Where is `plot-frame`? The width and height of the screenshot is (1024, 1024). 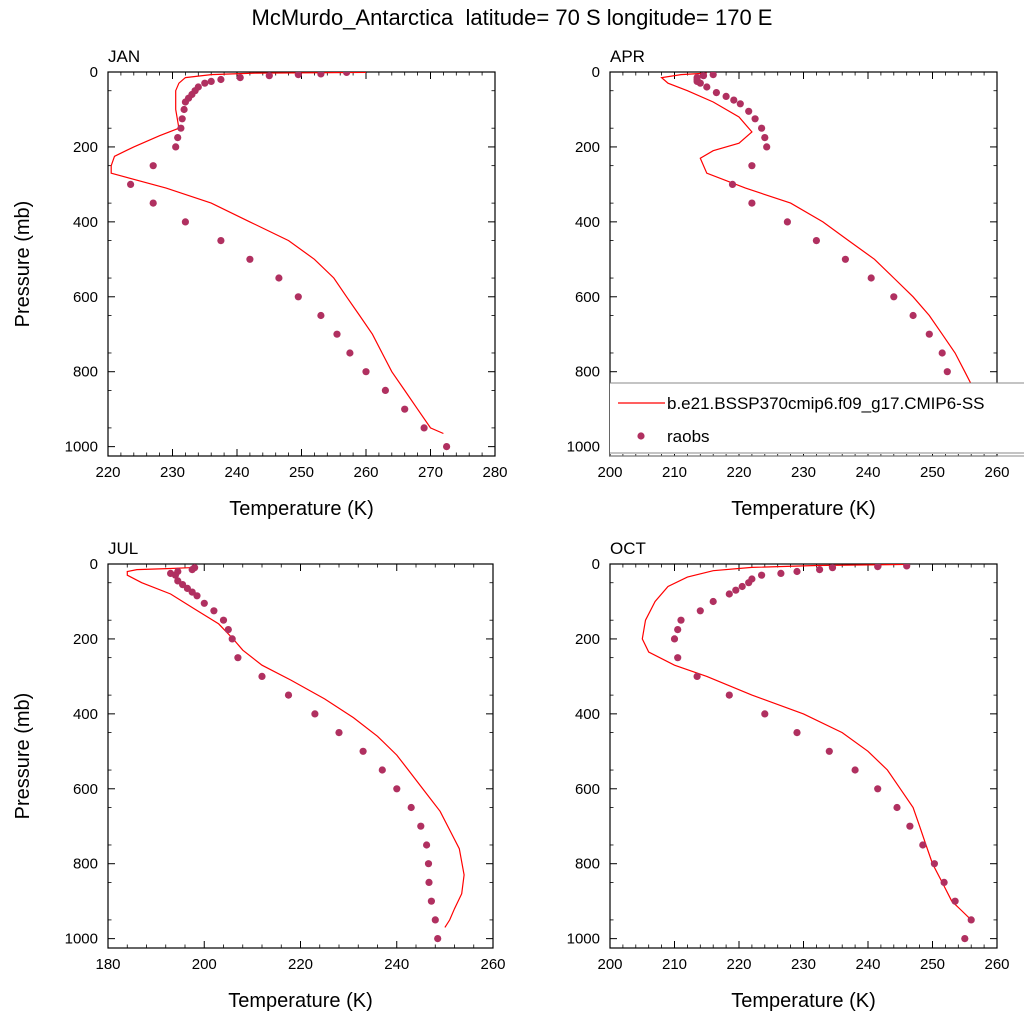 plot-frame is located at coordinates (803, 756).